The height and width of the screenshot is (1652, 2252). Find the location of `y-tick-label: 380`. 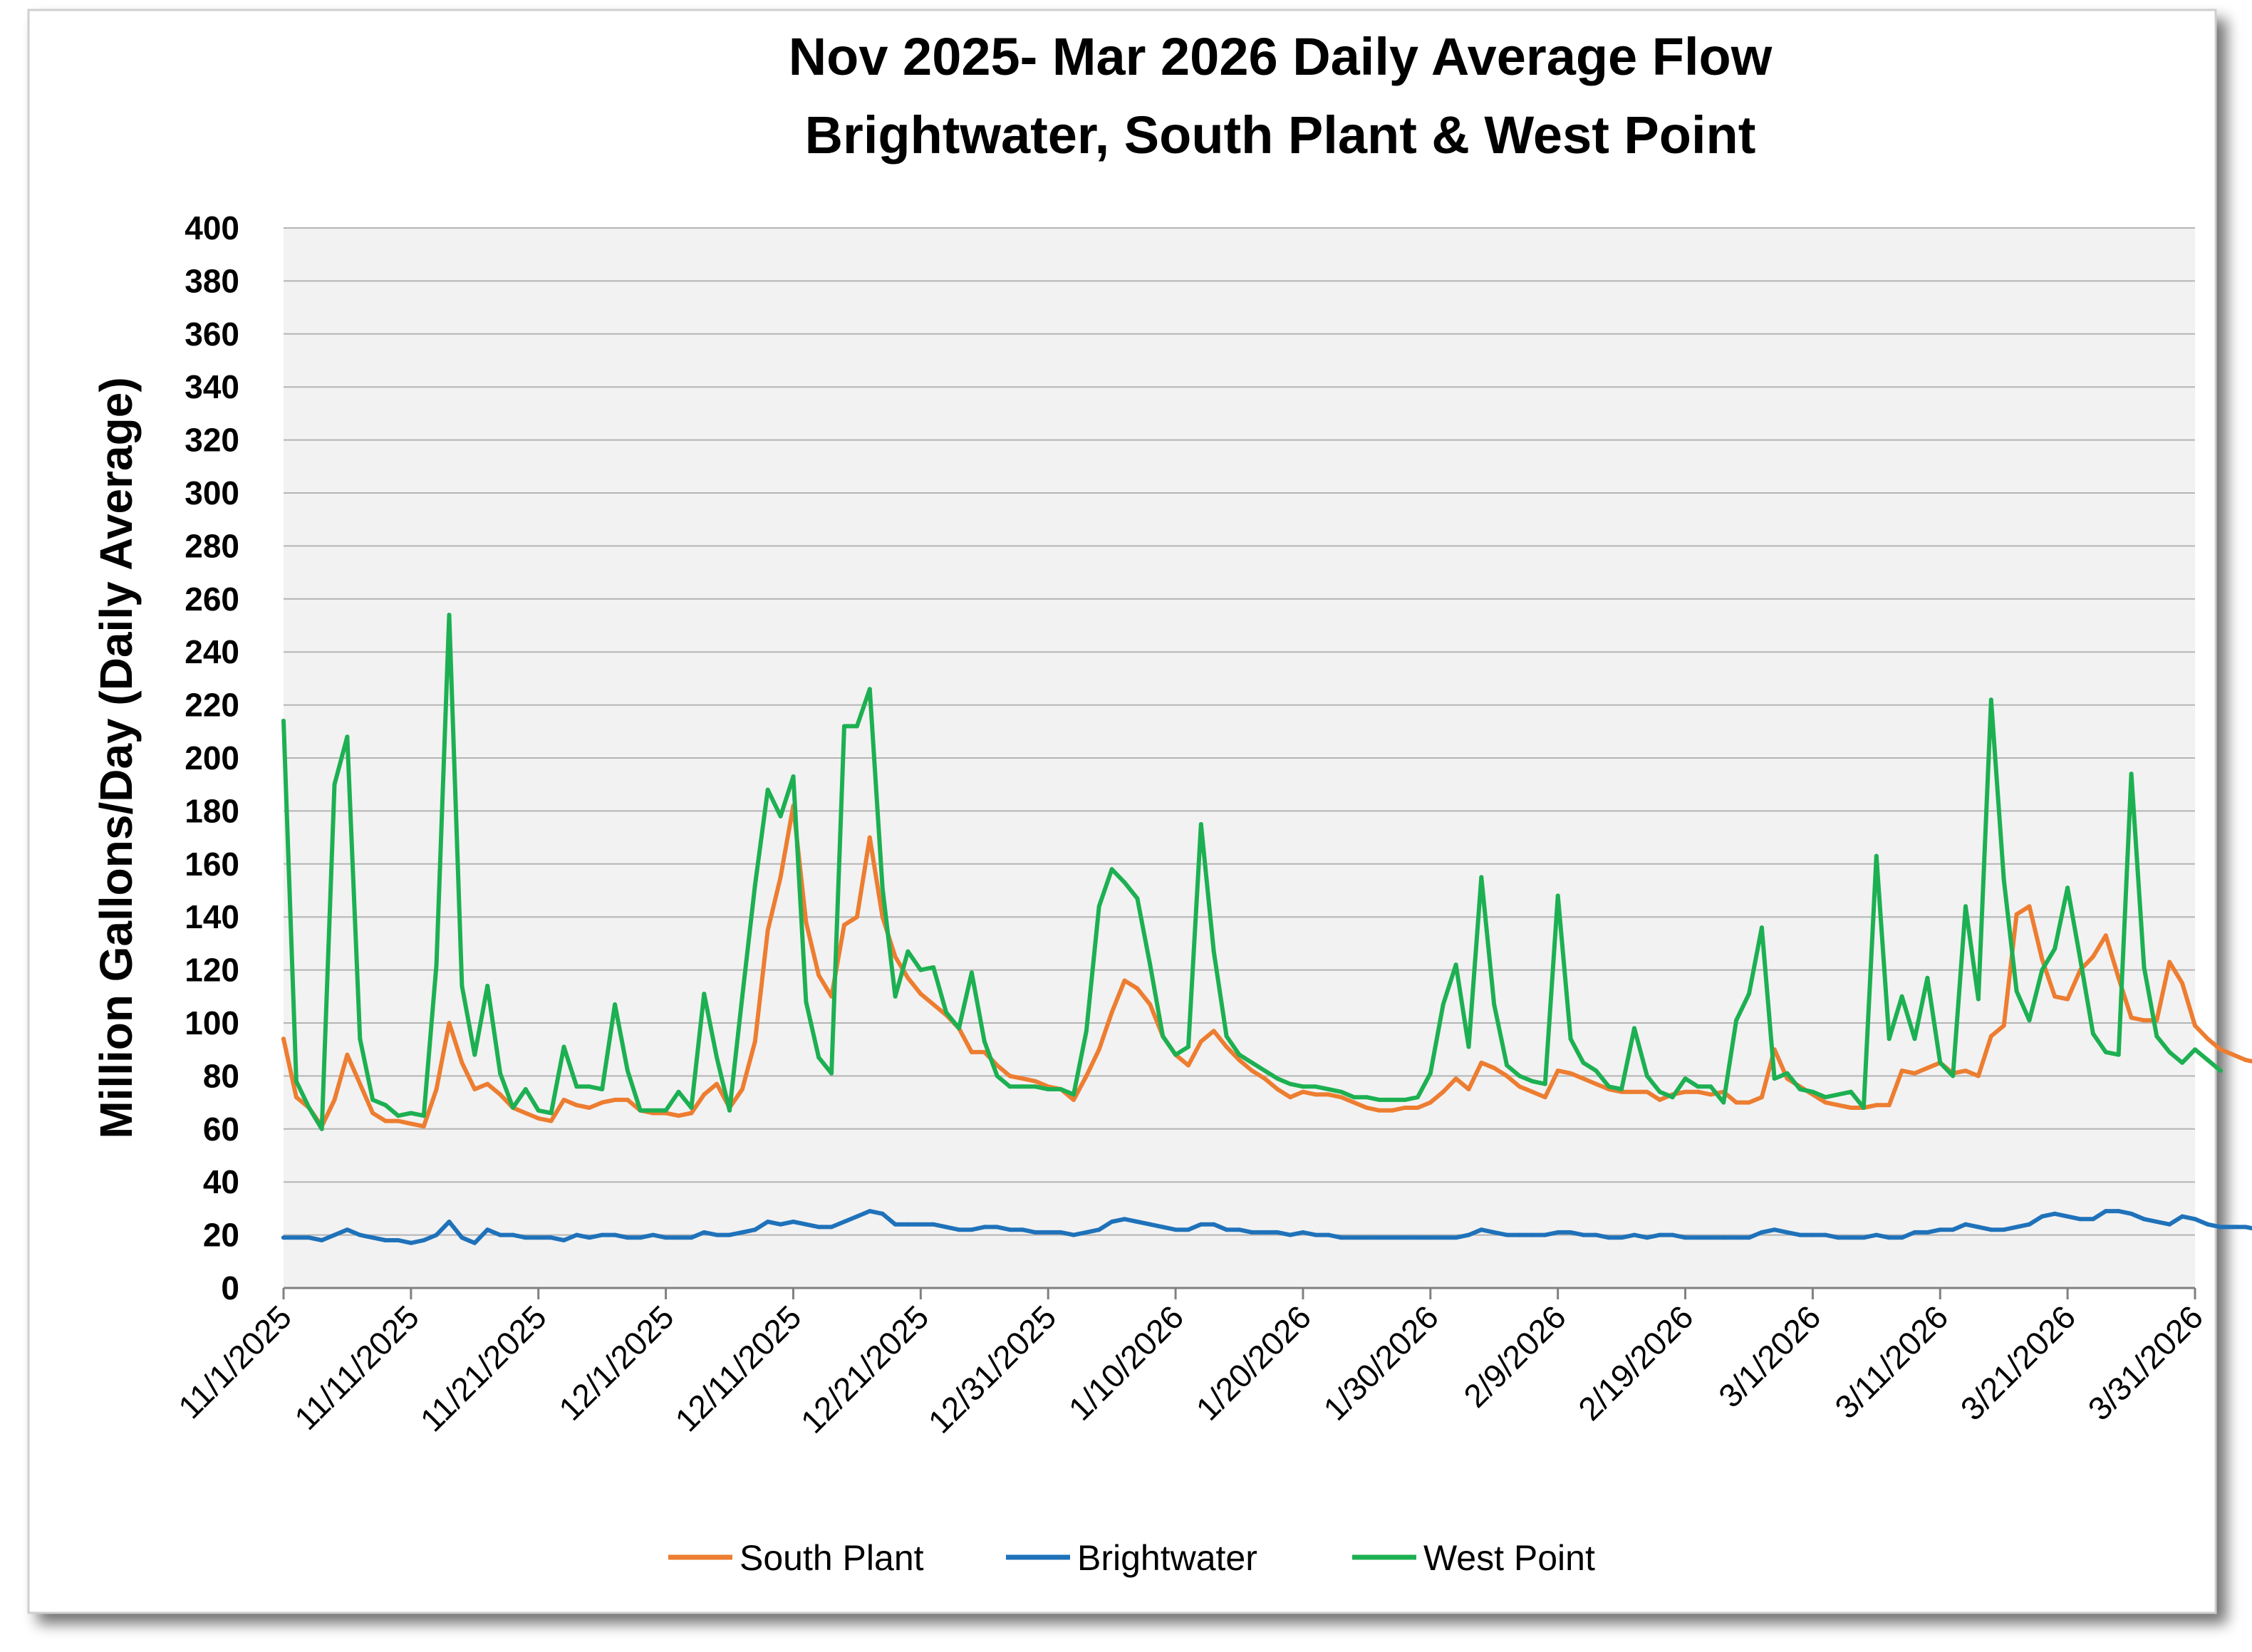

y-tick-label: 380 is located at coordinates (212, 280).